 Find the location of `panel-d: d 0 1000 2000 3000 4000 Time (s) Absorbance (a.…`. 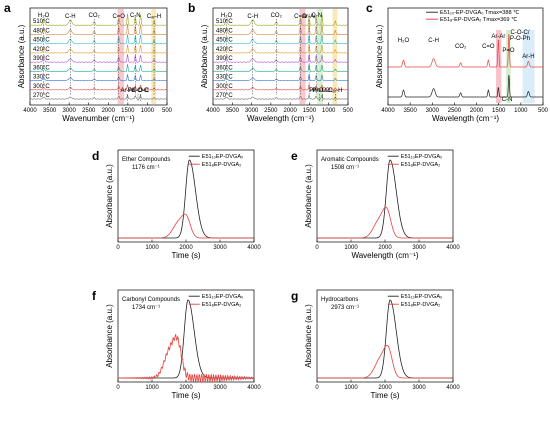

panel-d: d 0 1000 2000 3000 4000 Time (s) Absorbance (a.… is located at coordinates (176, 204).